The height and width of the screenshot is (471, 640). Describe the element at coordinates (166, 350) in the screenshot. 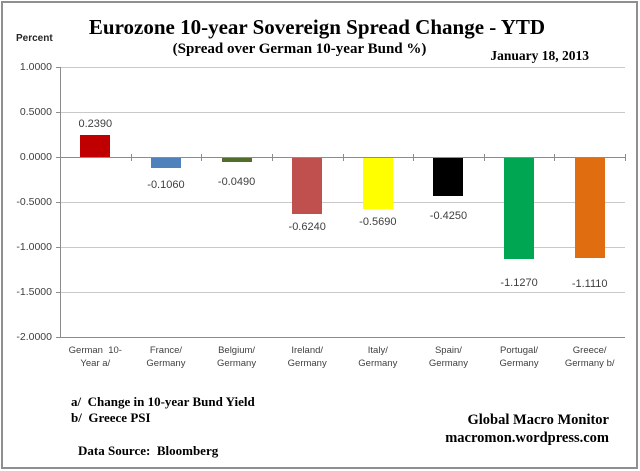

I see `category-label-line1: France/` at that location.